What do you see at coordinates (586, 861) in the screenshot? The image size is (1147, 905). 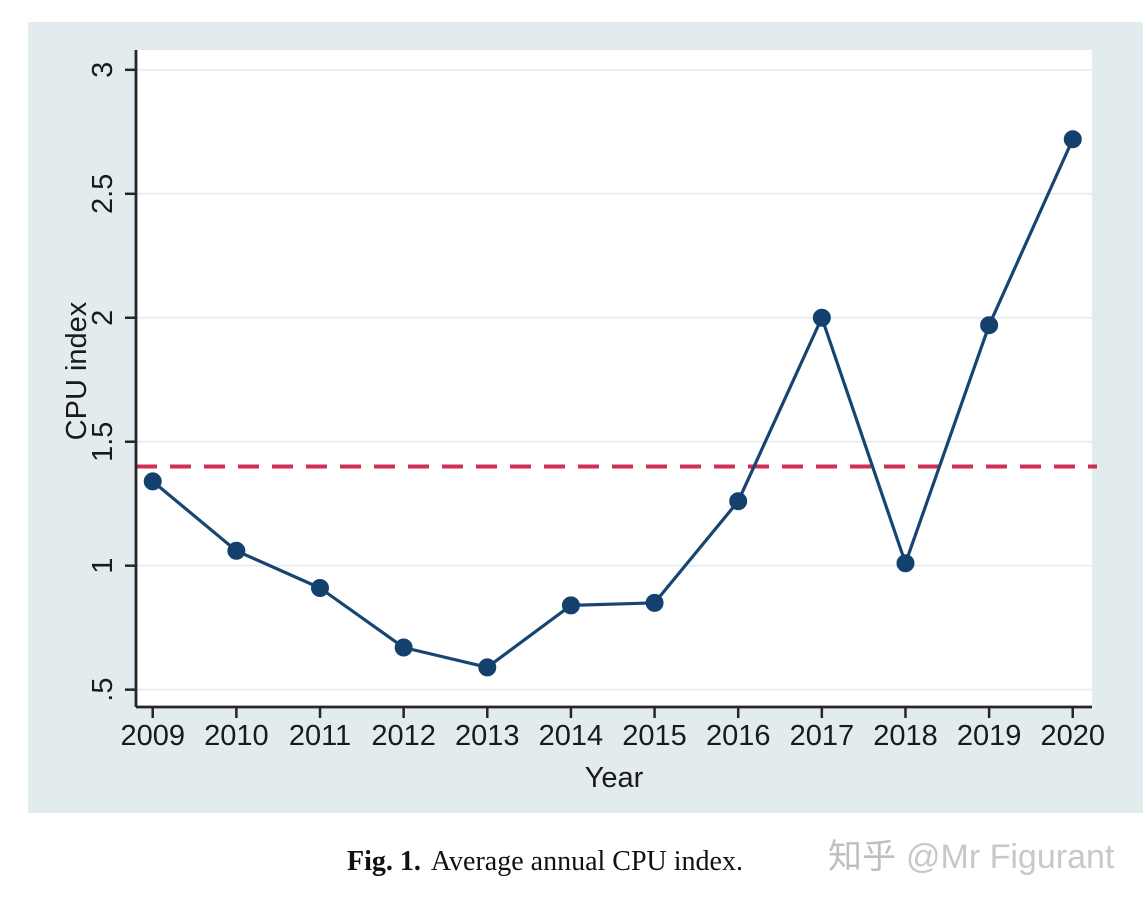 I see `caption-text: Average annual CPU index.` at bounding box center [586, 861].